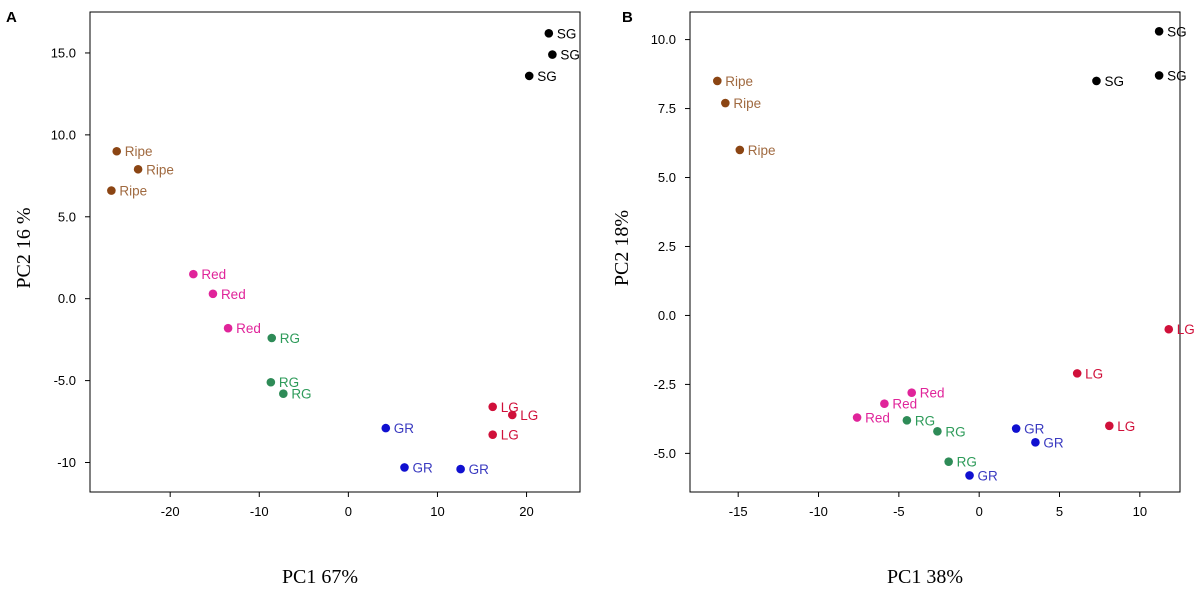  I want to click on panel-a-label: A, so click(11, 17).